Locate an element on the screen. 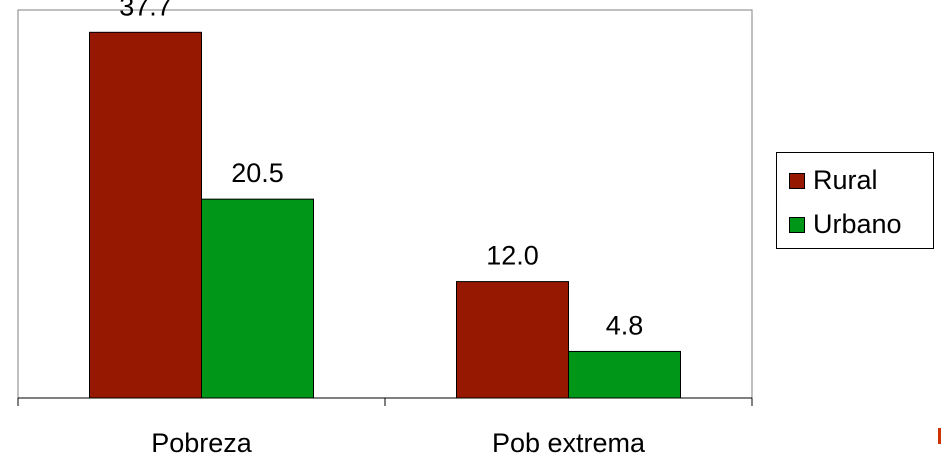 The height and width of the screenshot is (459, 943). legend-label-urbano: Urbano is located at coordinates (857, 224).